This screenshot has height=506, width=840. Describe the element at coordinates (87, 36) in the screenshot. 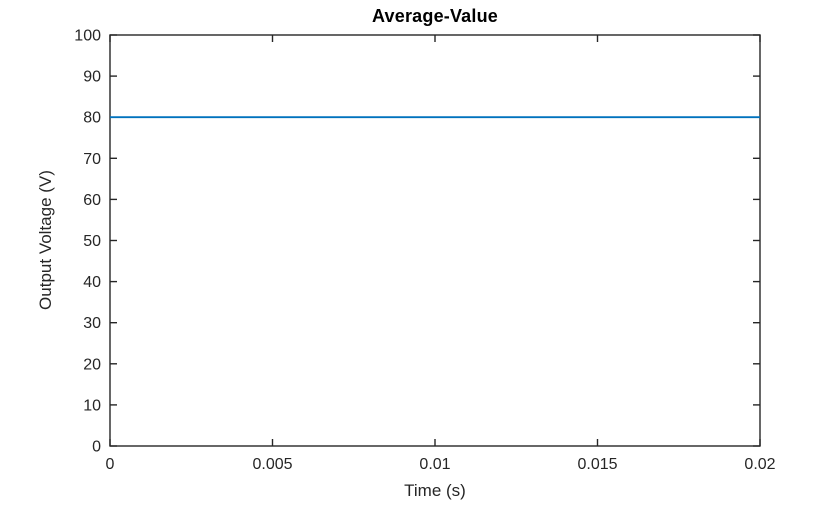

I see `y-tick-label: 100` at that location.